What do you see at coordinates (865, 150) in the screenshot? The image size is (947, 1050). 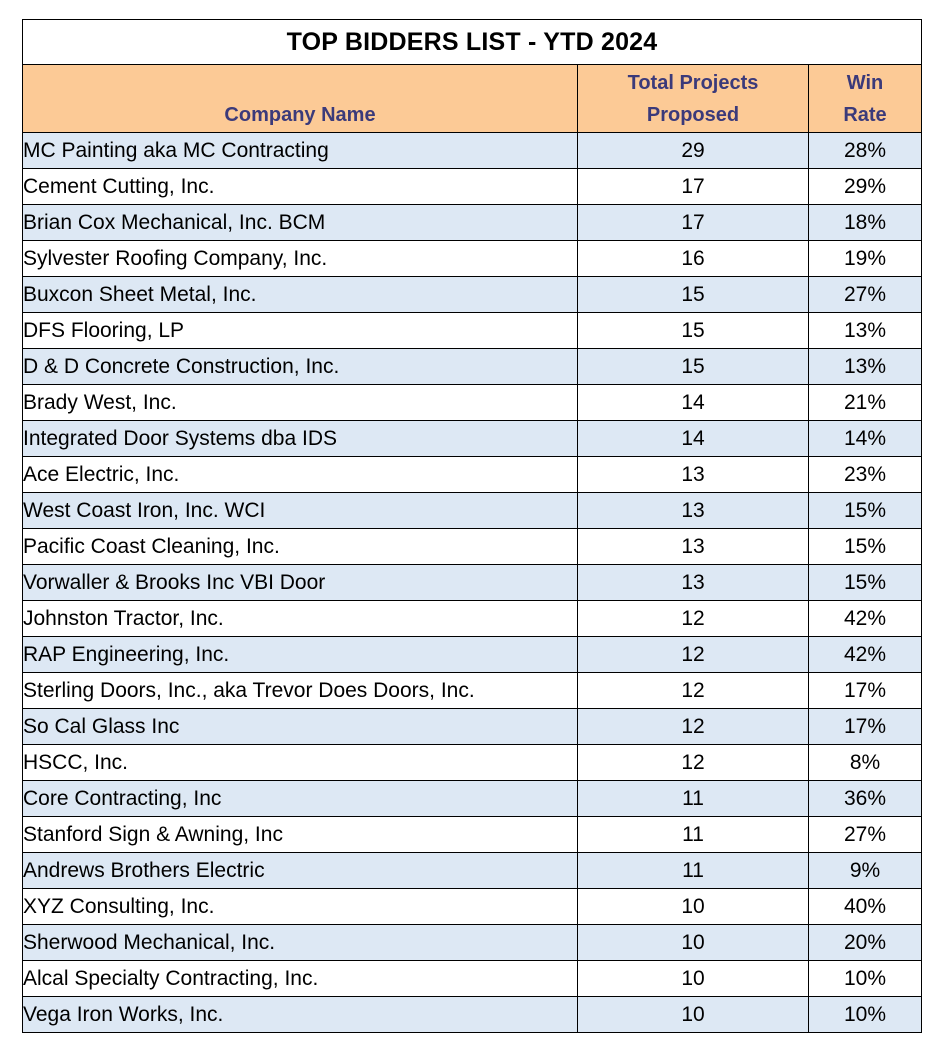 I see `win-rate-cell: 28%` at bounding box center [865, 150].